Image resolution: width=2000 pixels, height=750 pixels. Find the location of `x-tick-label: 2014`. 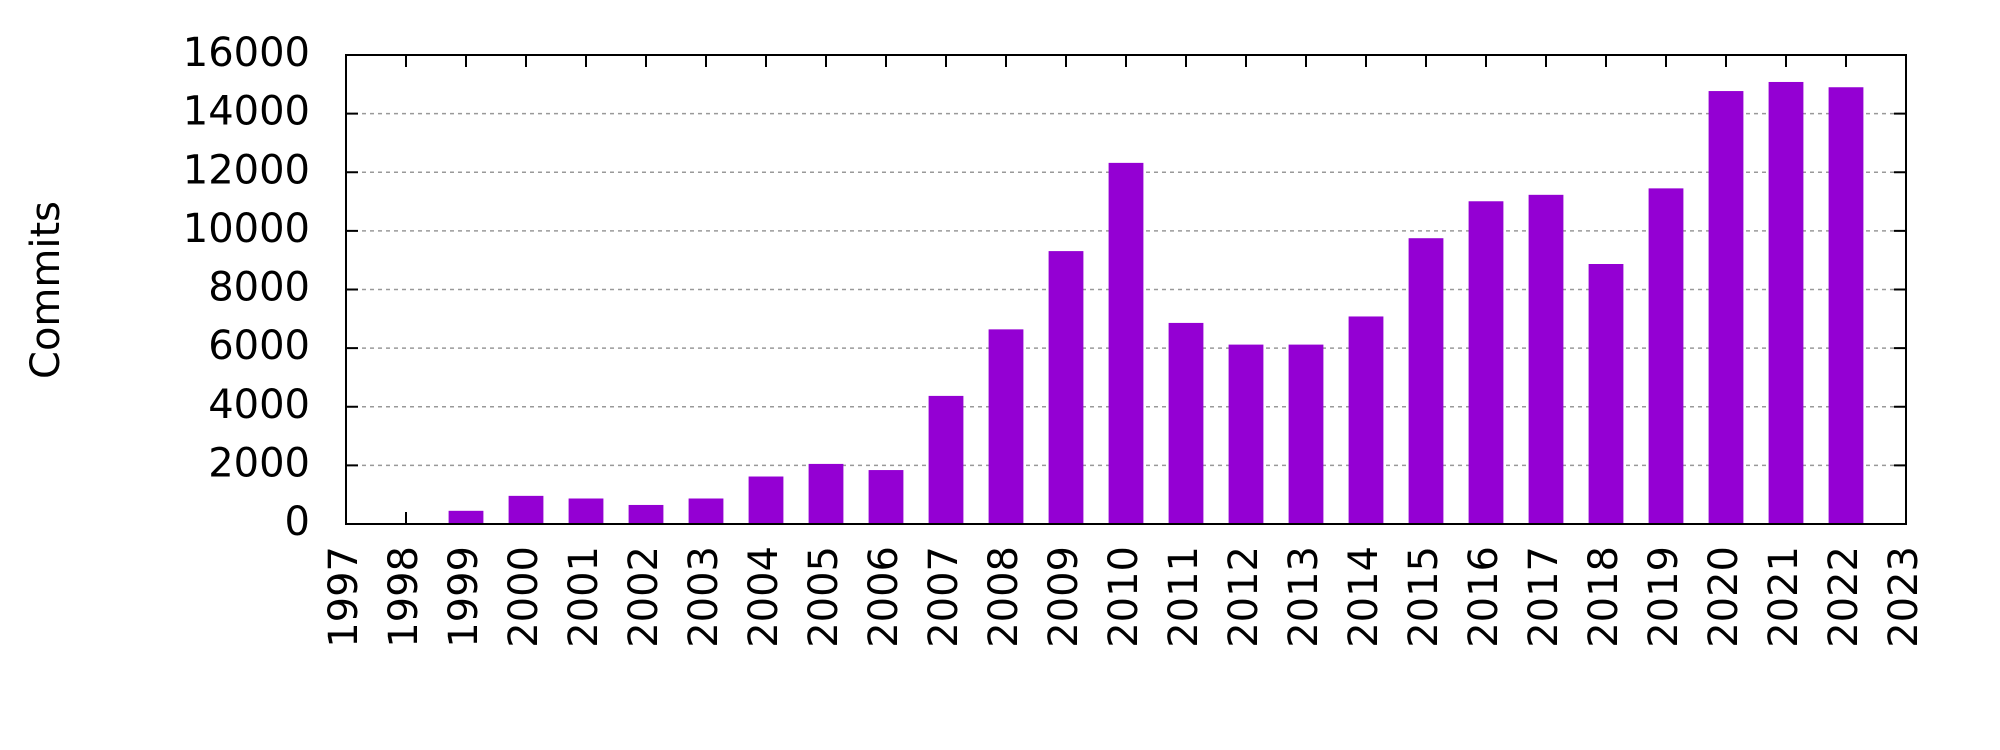

x-tick-label: 2014 is located at coordinates (1364, 597).